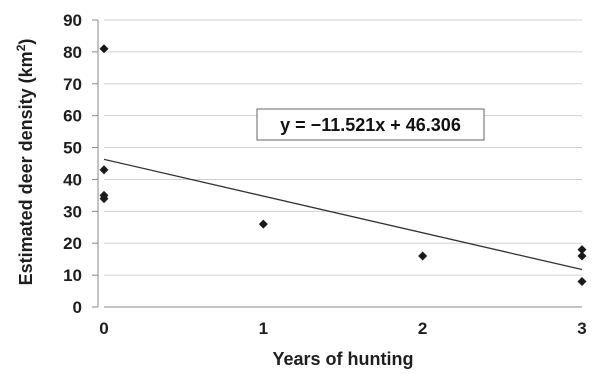  What do you see at coordinates (72, 243) in the screenshot?
I see `y-tick-label: 20` at bounding box center [72, 243].